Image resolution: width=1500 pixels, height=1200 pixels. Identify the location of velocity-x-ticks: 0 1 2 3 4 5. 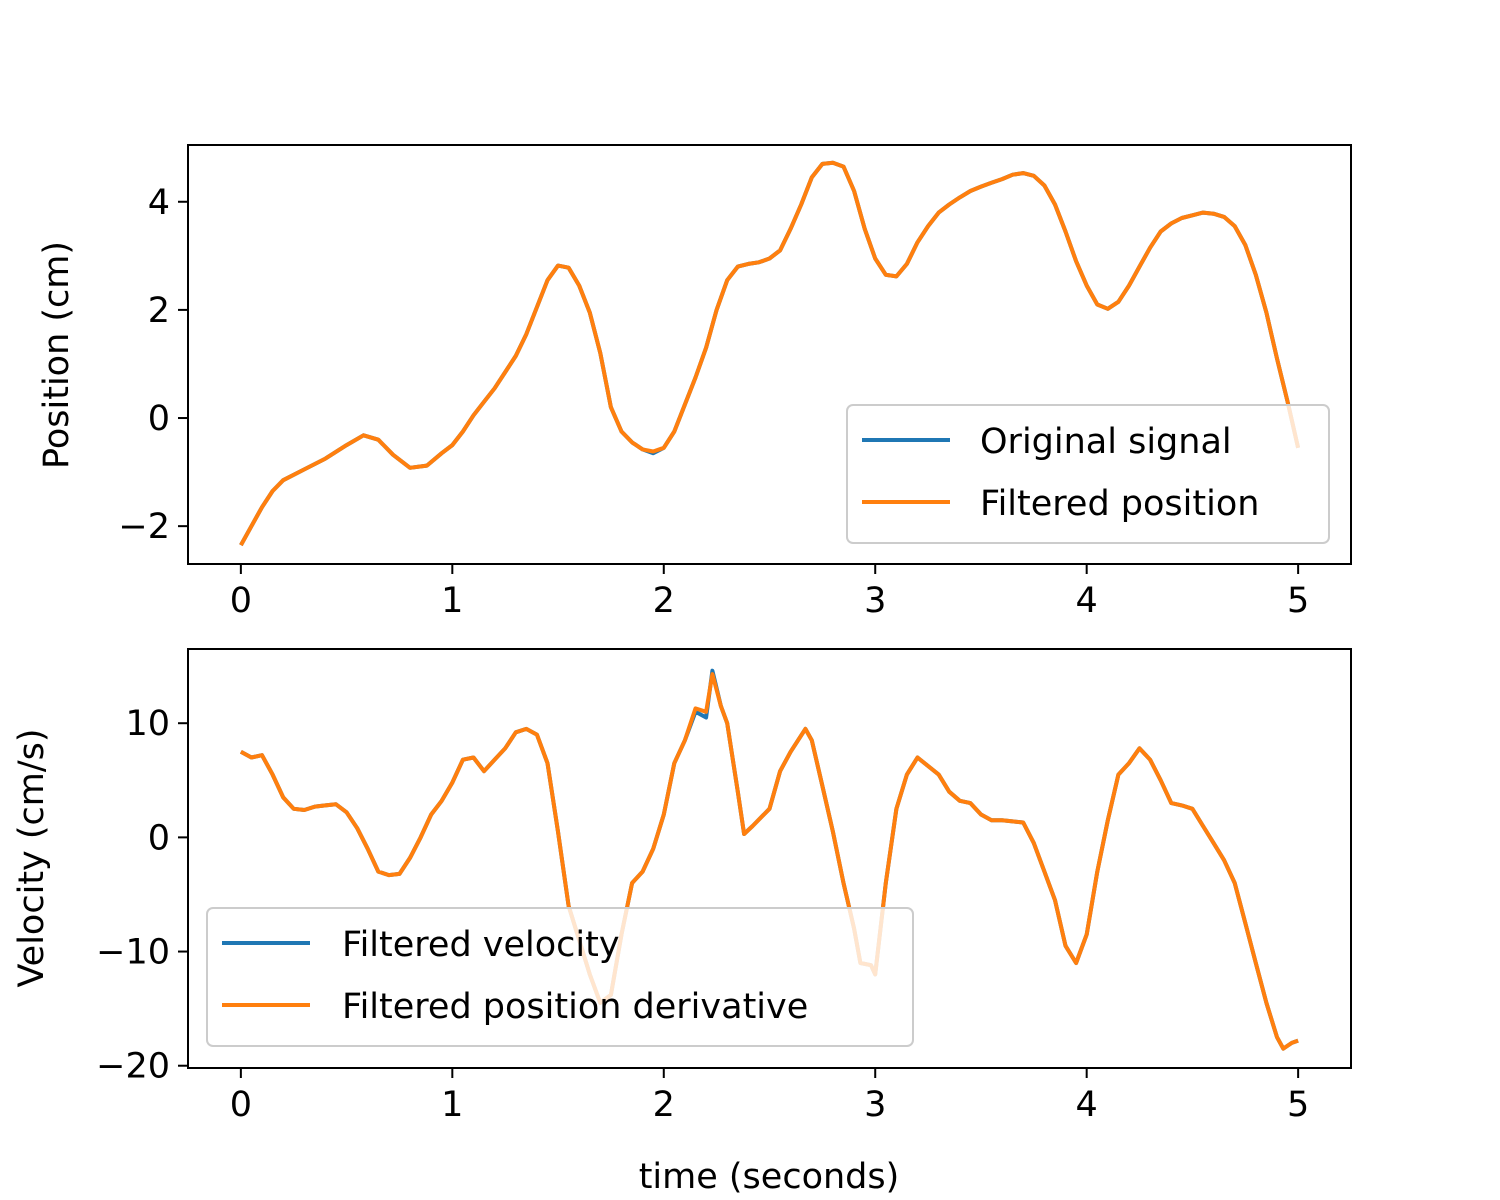
(769, 1096).